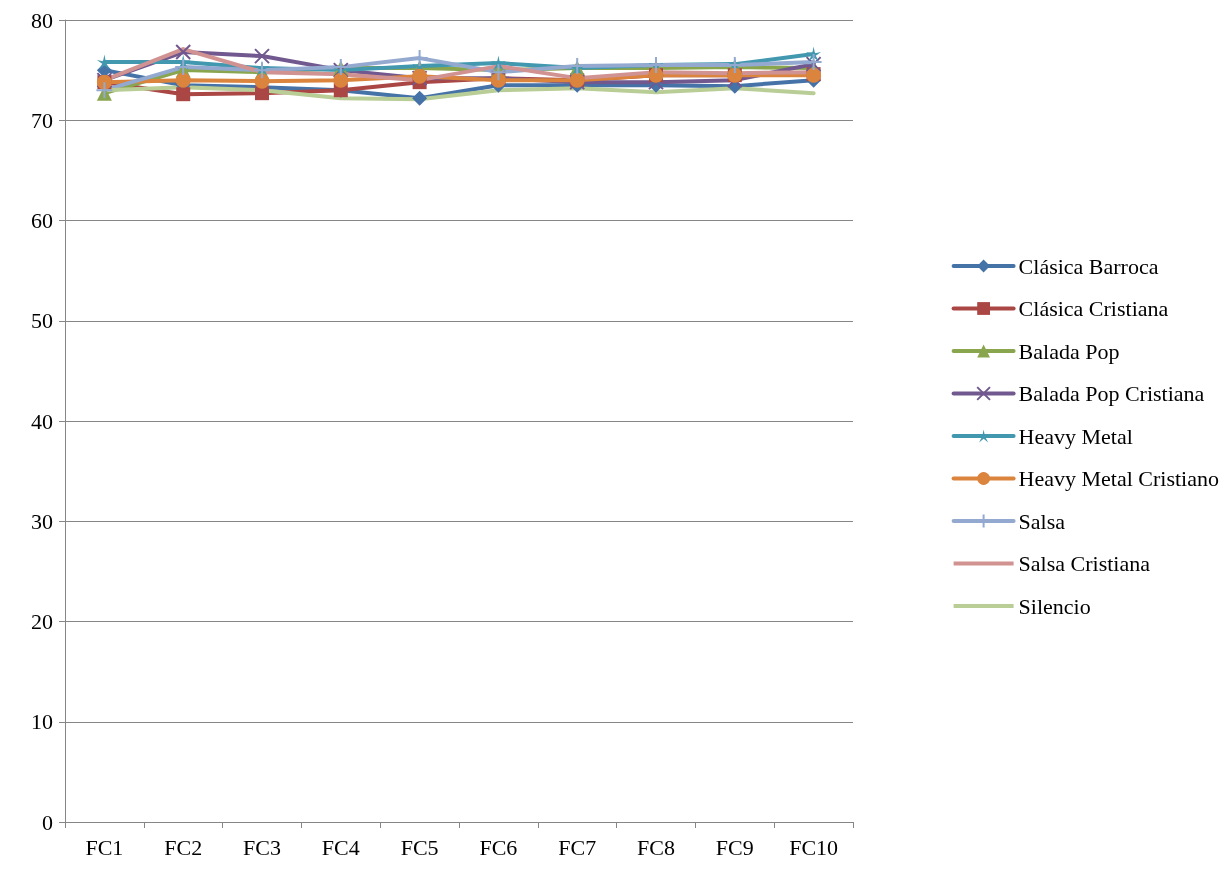 The image size is (1232, 872). I want to click on y-tick-label: 80, so click(42, 20).